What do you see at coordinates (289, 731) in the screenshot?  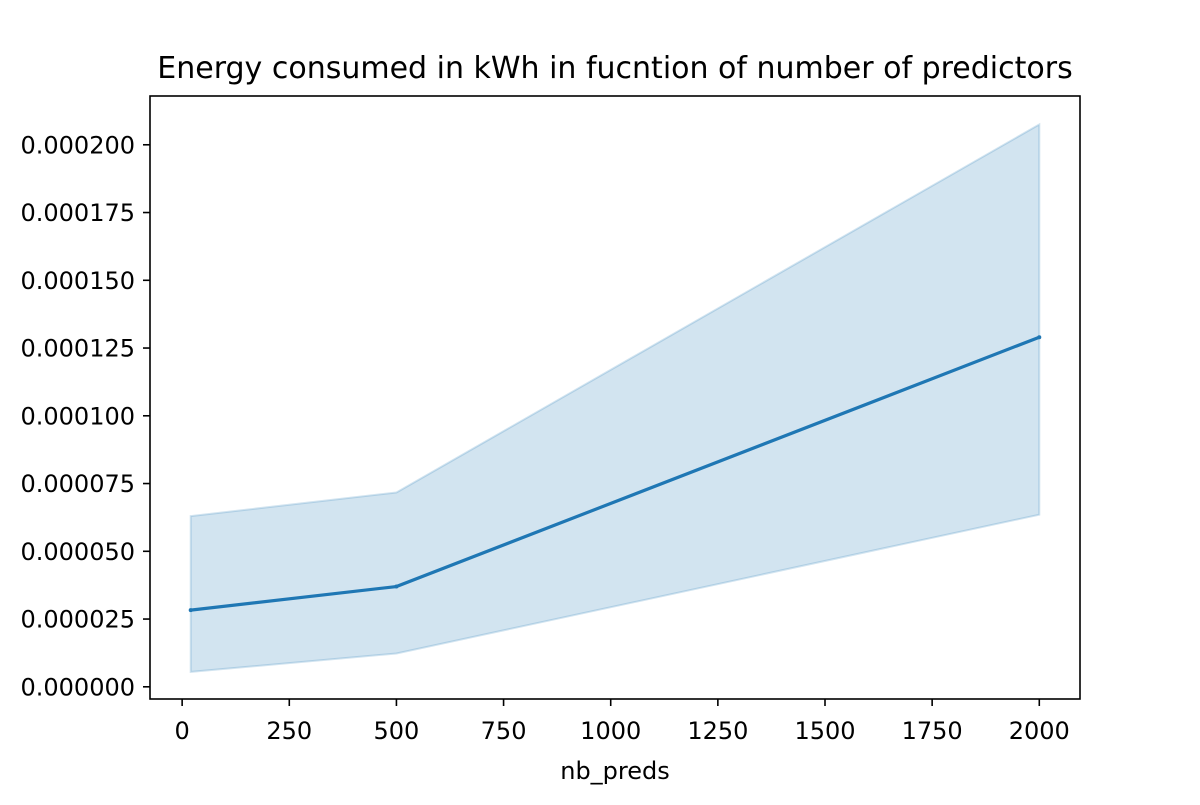 I see `x-tick-label: 250` at bounding box center [289, 731].